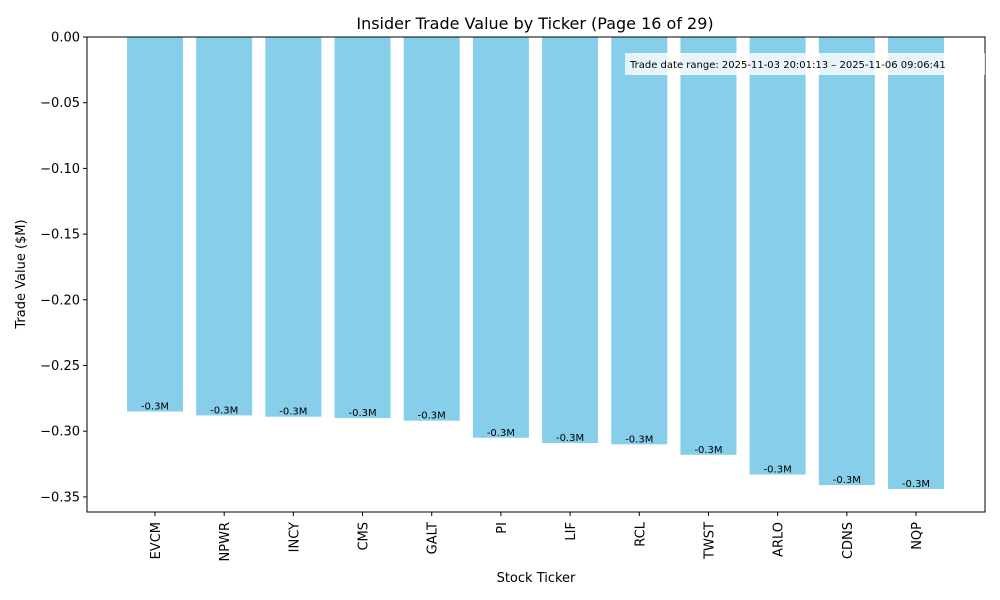 The width and height of the screenshot is (1000, 600). What do you see at coordinates (917, 536) in the screenshot?
I see `x-tick-label: NQP` at bounding box center [917, 536].